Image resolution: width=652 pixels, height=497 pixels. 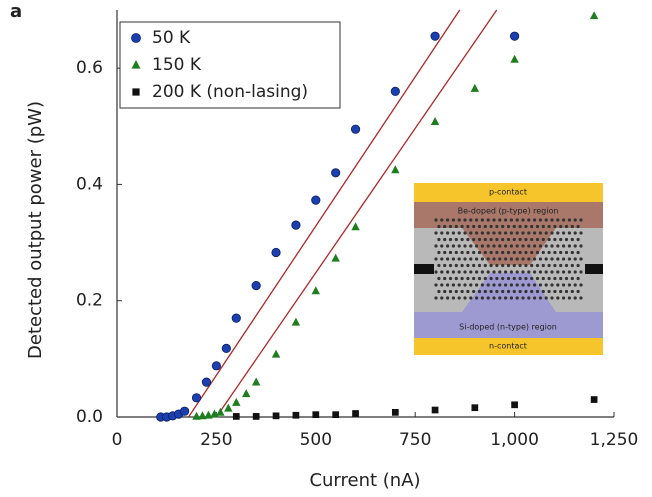 I want to click on x-tick-label: 0, so click(x=117, y=440).